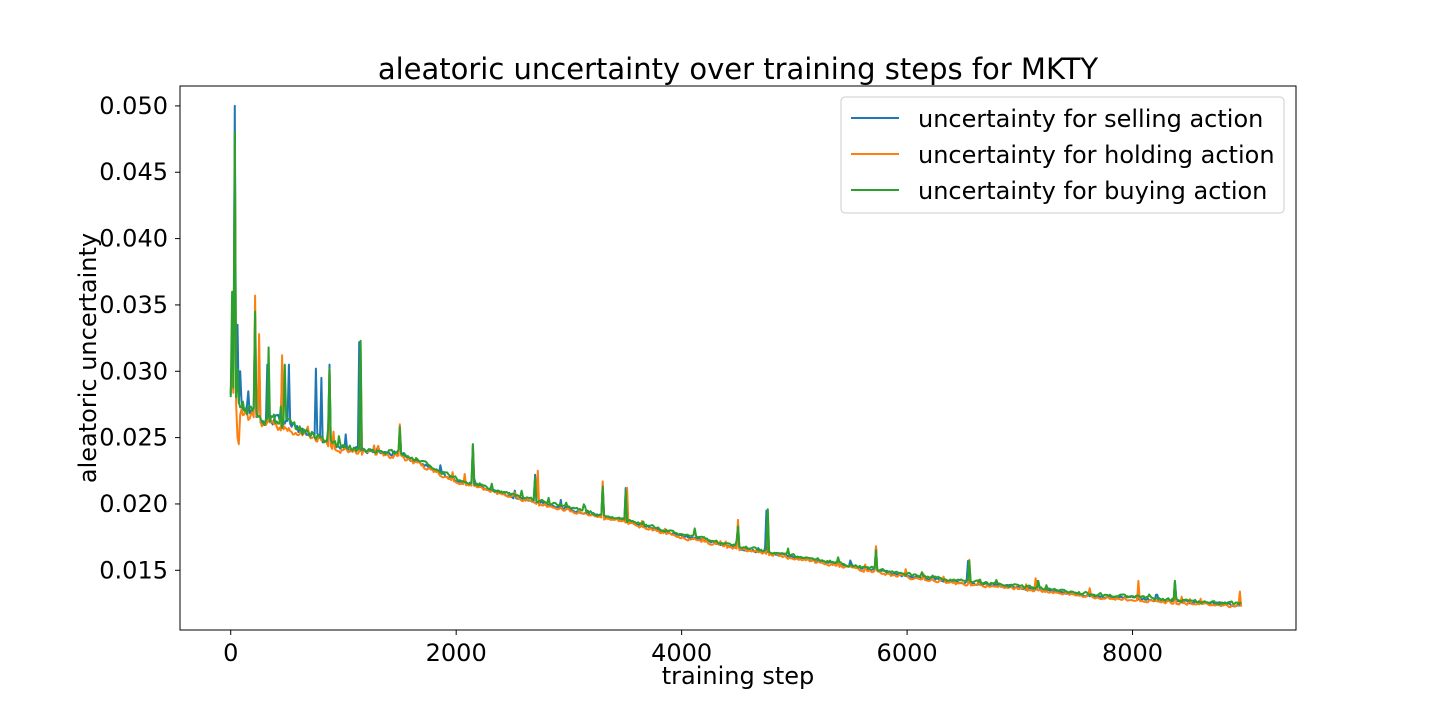 The width and height of the screenshot is (1440, 720). What do you see at coordinates (1092, 191) in the screenshot?
I see `legend-label-buying: uncertainty for buying action` at bounding box center [1092, 191].